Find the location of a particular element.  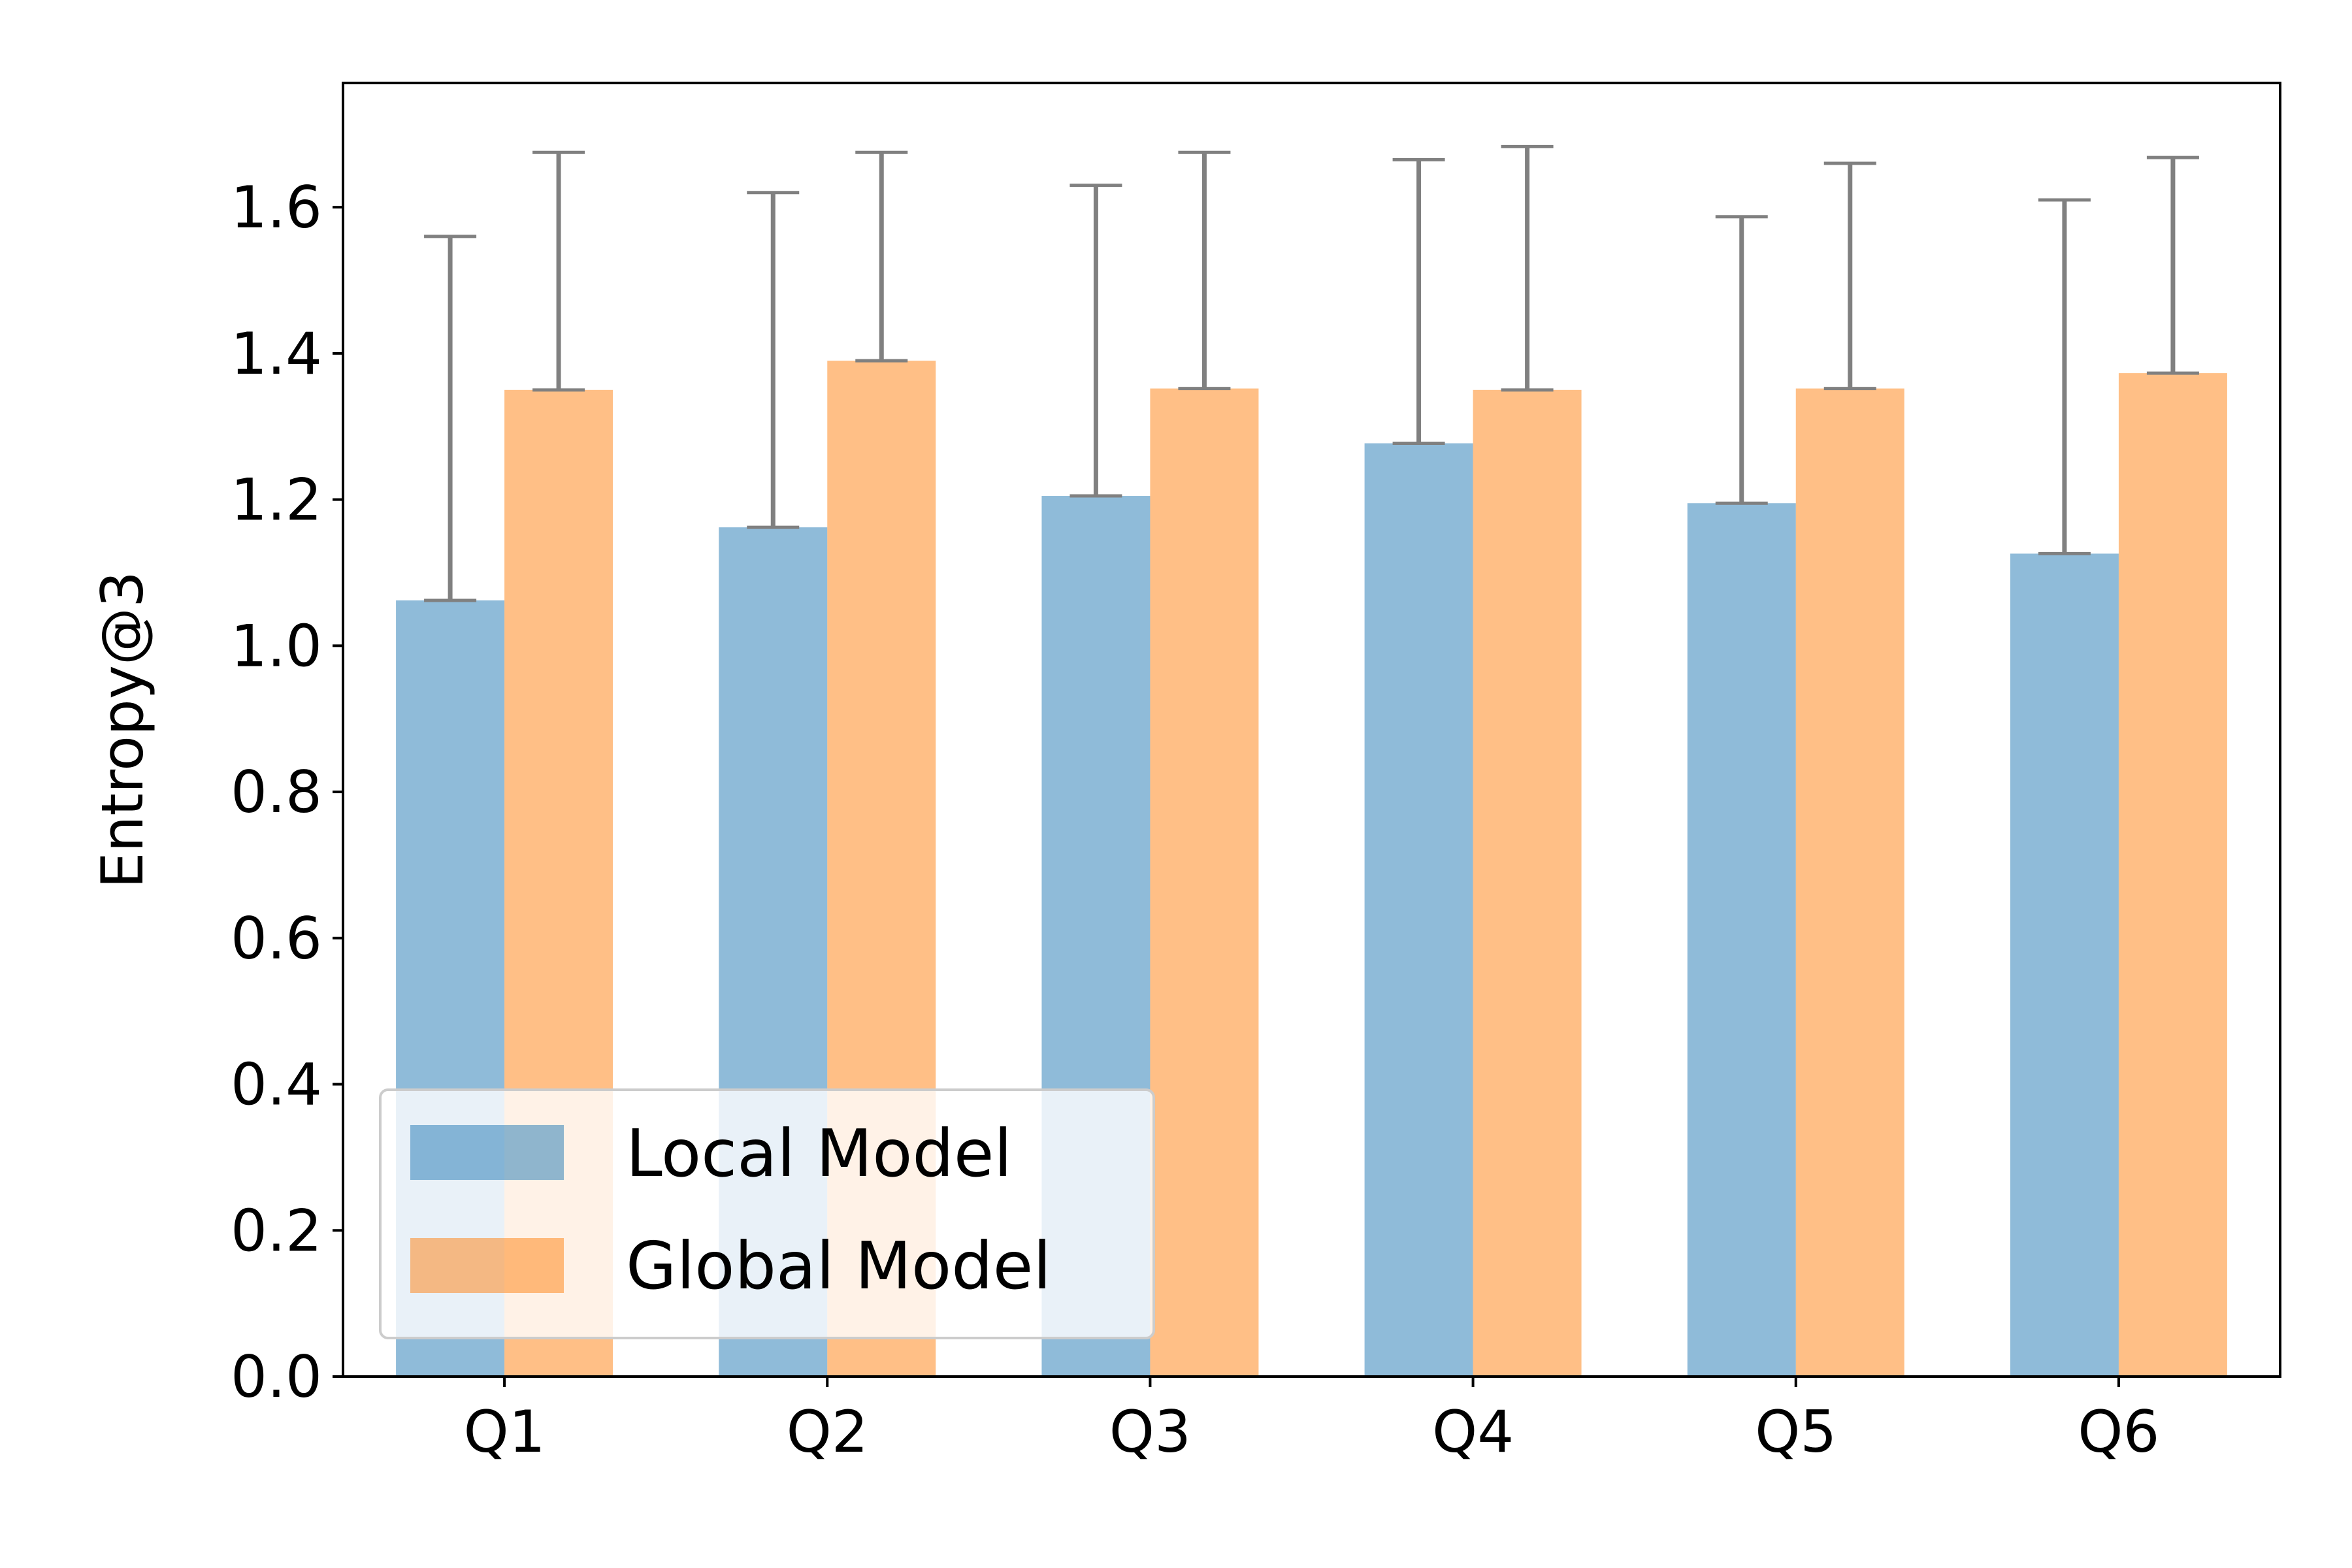

y-tick-label: 0.6 is located at coordinates (276, 938).